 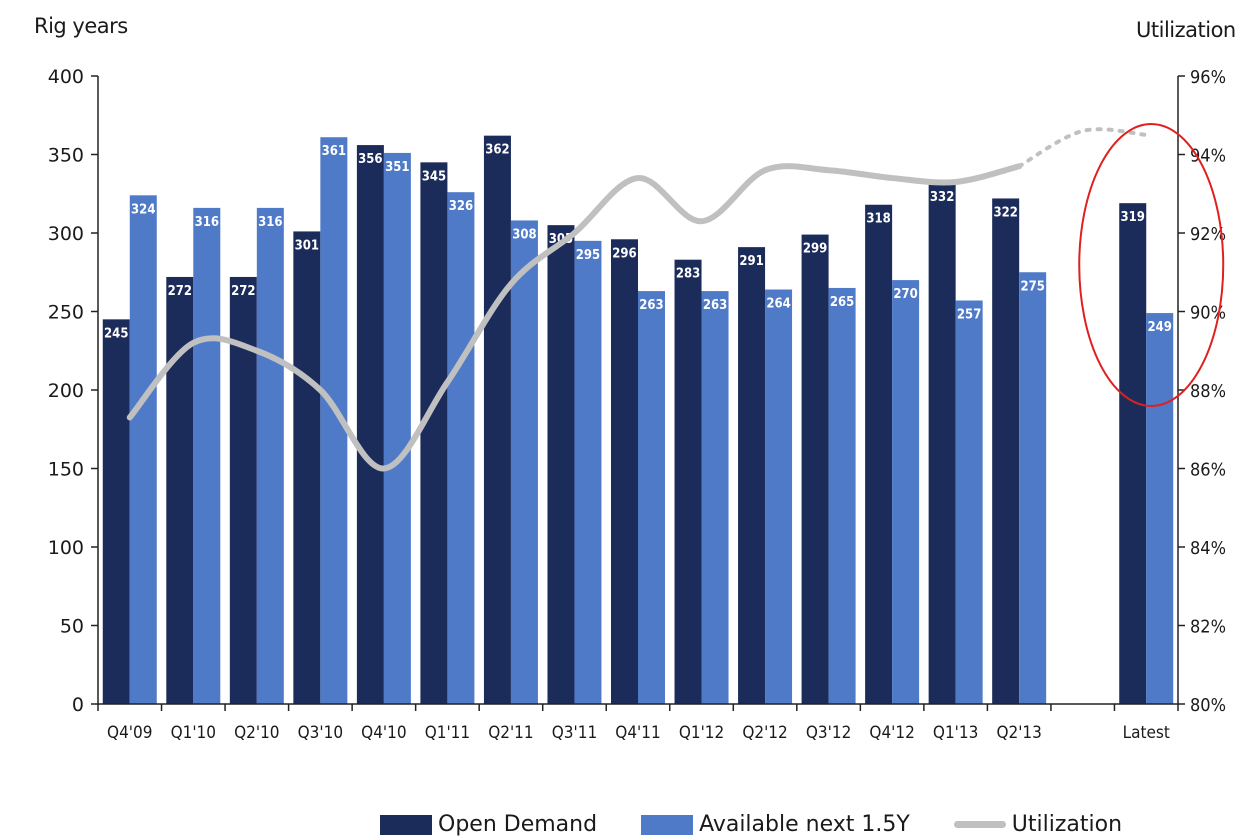 What do you see at coordinates (370, 159) in the screenshot?
I see `data-label-open-demand-4: 356` at bounding box center [370, 159].